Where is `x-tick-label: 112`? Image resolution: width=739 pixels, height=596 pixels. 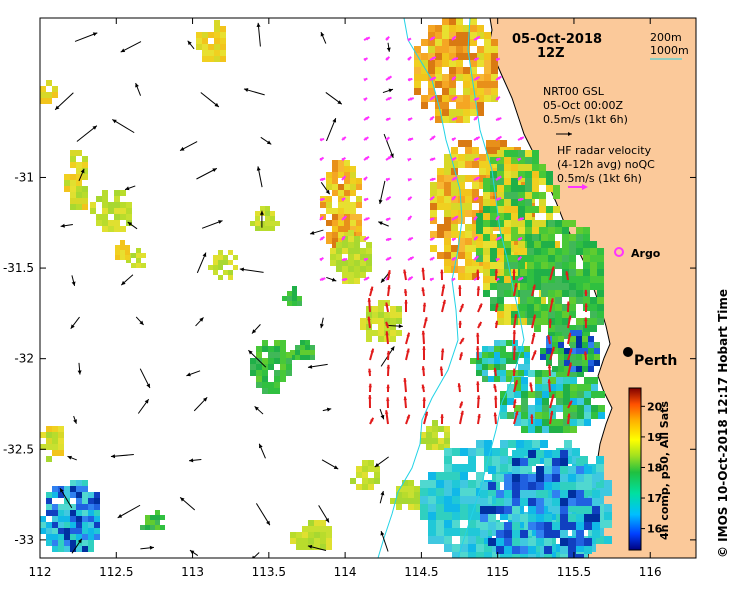
x-tick-label: 112 is located at coordinates (40, 572).